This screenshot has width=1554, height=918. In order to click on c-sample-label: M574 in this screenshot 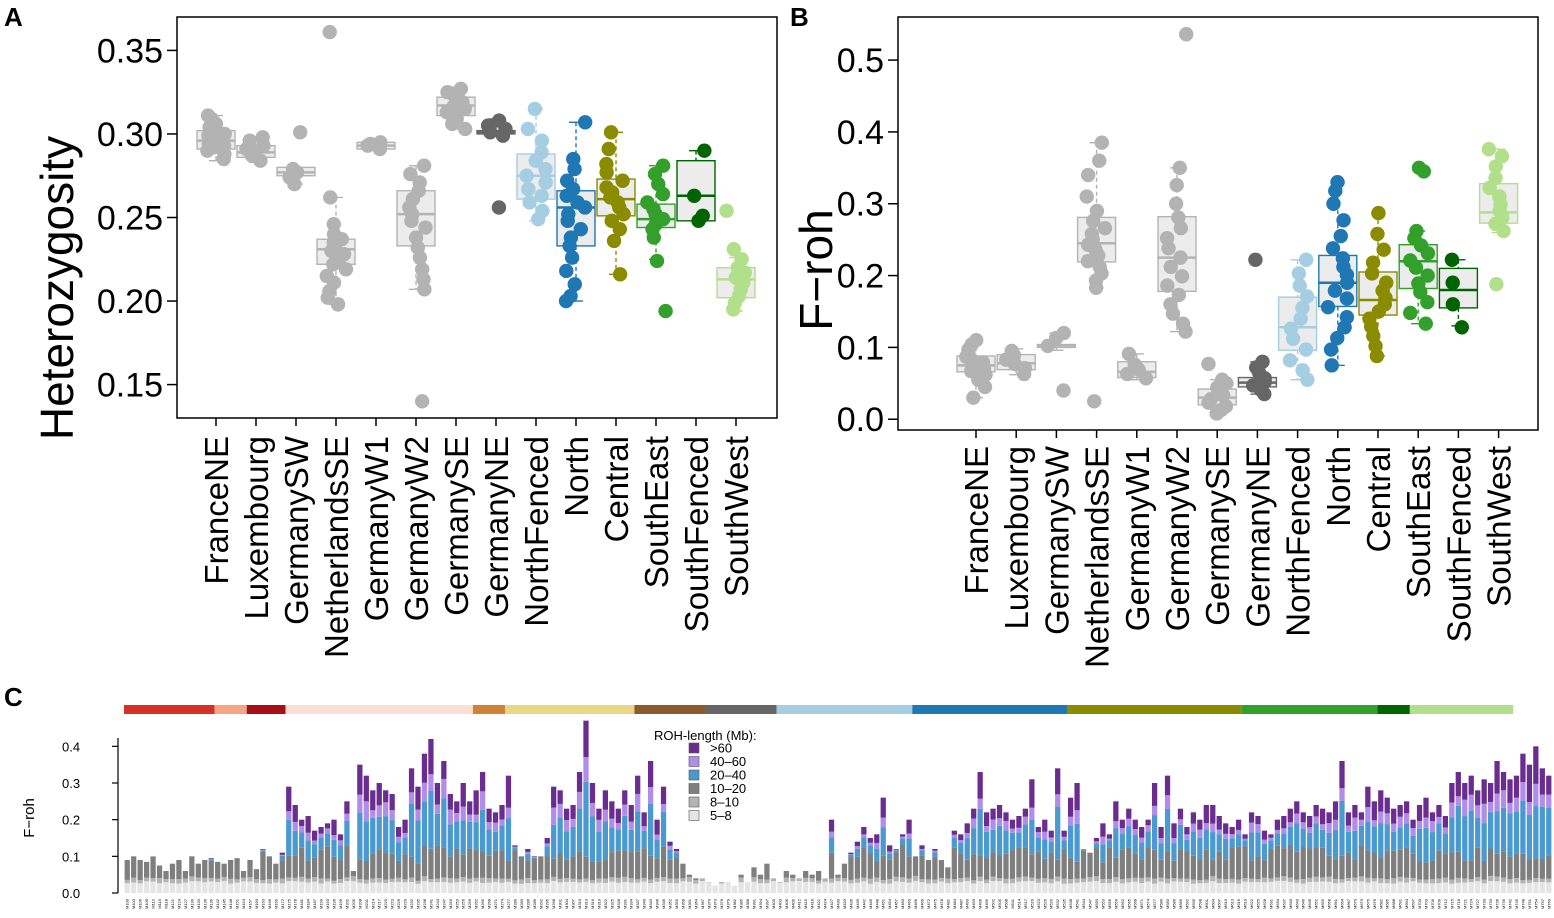, I will do `click(1148, 903)`.